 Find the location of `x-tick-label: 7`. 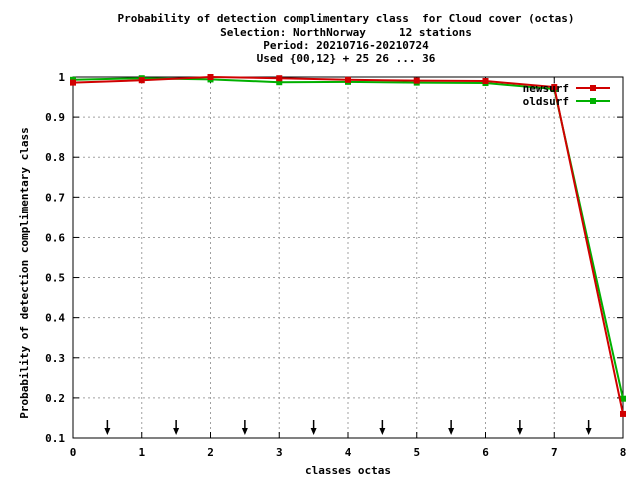

x-tick-label: 7 is located at coordinates (554, 452).